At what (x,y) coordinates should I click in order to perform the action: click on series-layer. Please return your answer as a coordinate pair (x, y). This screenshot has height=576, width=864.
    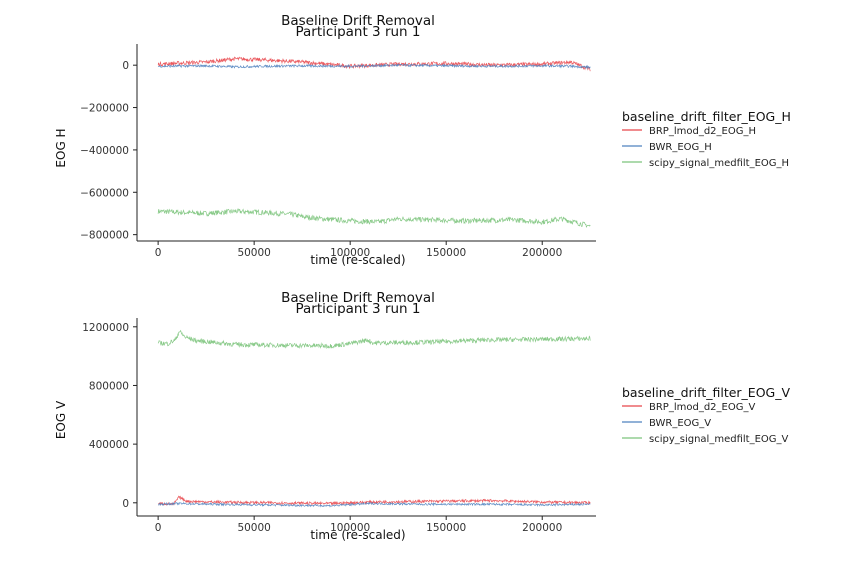
    Looking at the image, I should click on (374, 142).